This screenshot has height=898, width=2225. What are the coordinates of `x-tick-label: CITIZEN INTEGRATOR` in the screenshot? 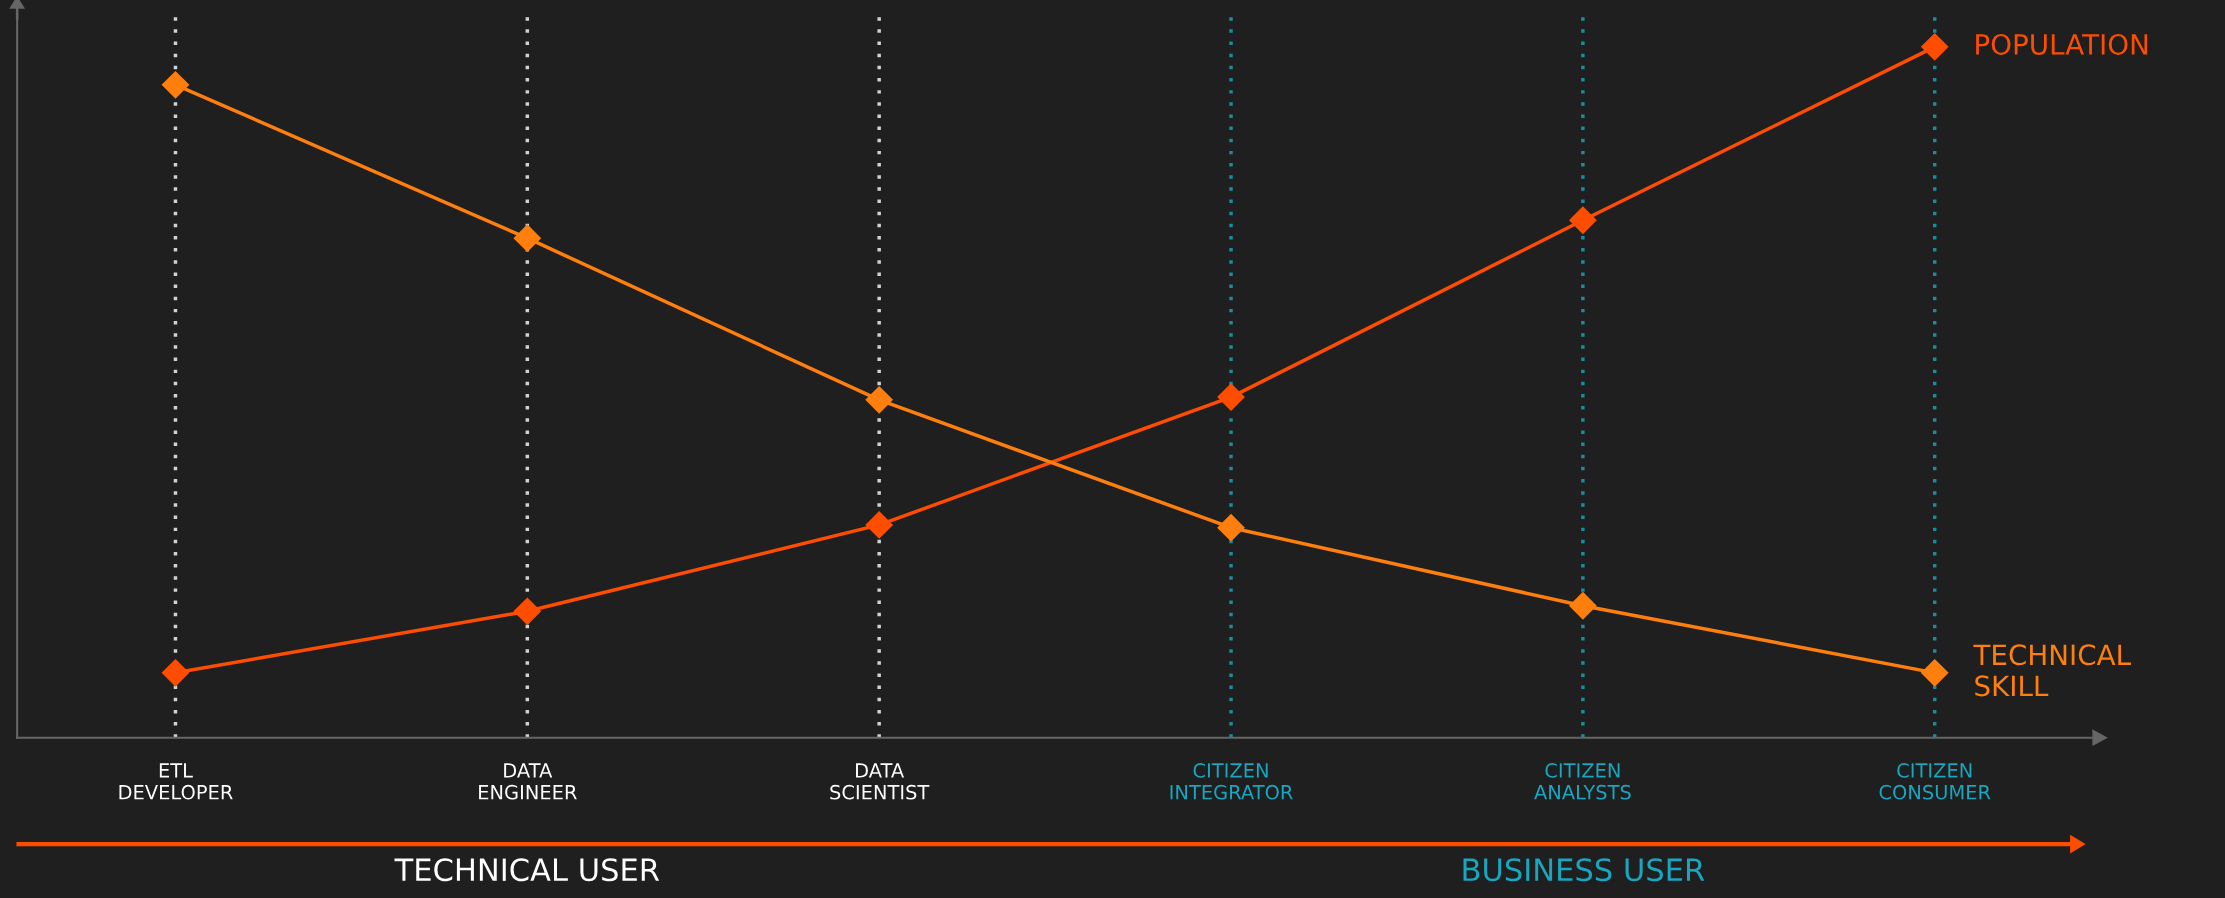 It's located at (1231, 781).